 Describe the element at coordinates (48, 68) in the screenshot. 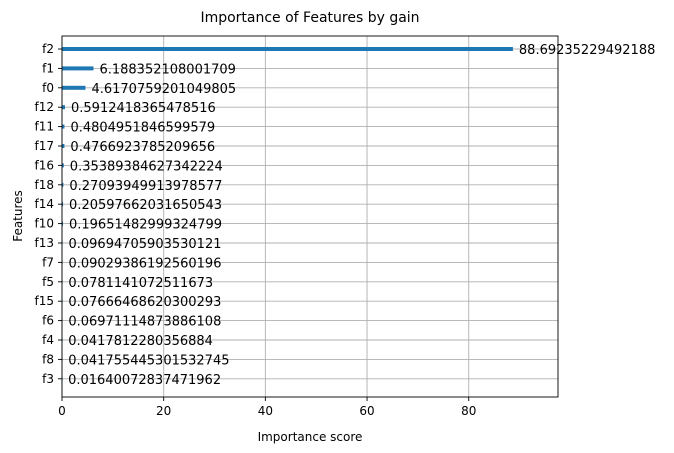

I see `y-tick-label-f1: f1` at that location.